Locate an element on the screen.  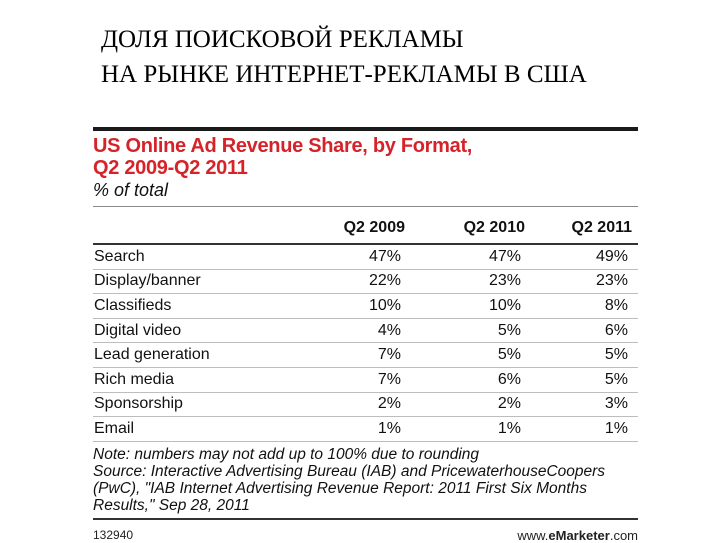
table-row: Digital video 4% 5% 6% is located at coordinates (365, 331).